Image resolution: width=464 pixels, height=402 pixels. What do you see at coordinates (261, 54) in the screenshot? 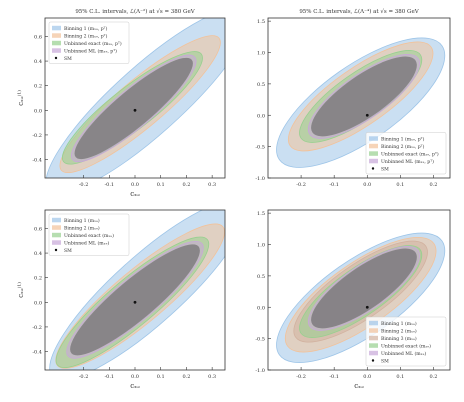
I see `y-tick-label: 1.0` at bounding box center [261, 54].